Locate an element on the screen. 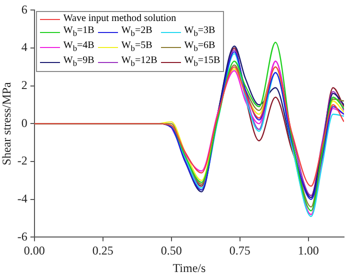 The width and height of the screenshot is (348, 276). legend-label: W$_{b}$=2B is located at coordinates (136, 32).